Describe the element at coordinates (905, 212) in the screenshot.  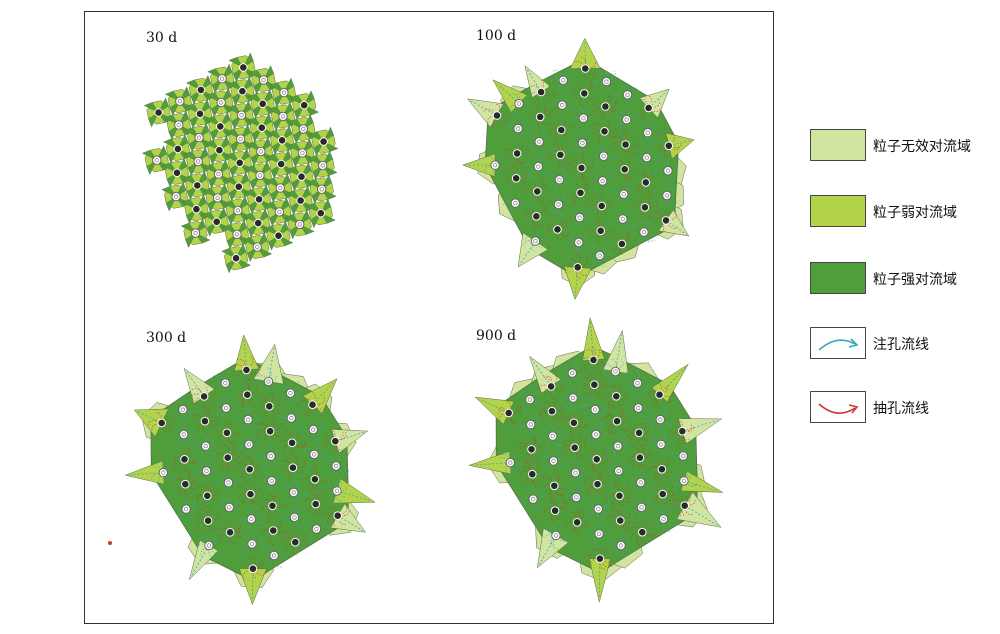
I see `legend-weak: 粒子弱对流域` at that location.